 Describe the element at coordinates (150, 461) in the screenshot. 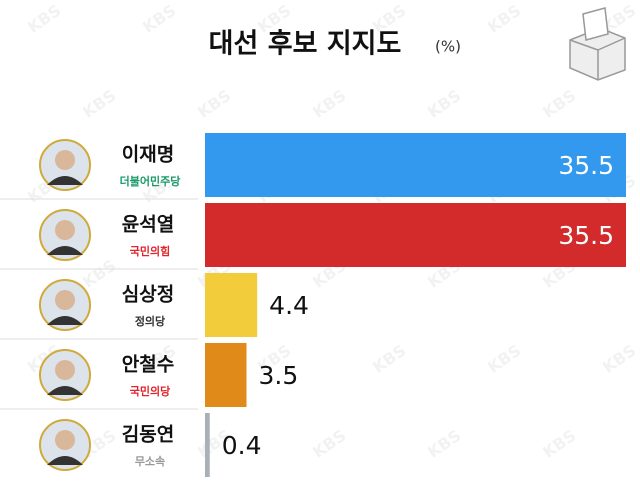

I see `party-label: 무소속` at that location.